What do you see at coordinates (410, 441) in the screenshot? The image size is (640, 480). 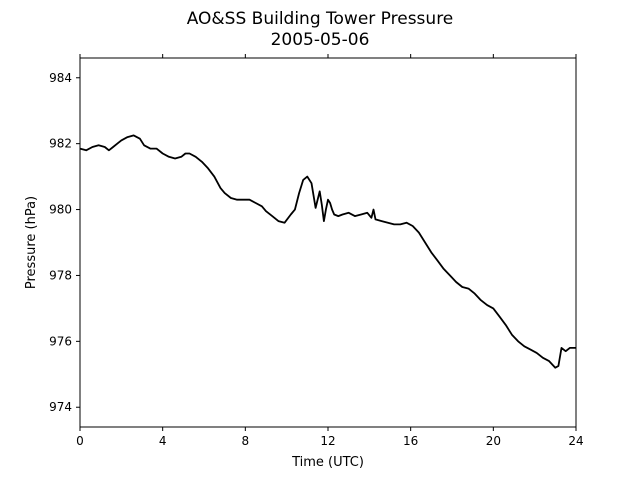 I see `x-tick-label: 16` at bounding box center [410, 441].